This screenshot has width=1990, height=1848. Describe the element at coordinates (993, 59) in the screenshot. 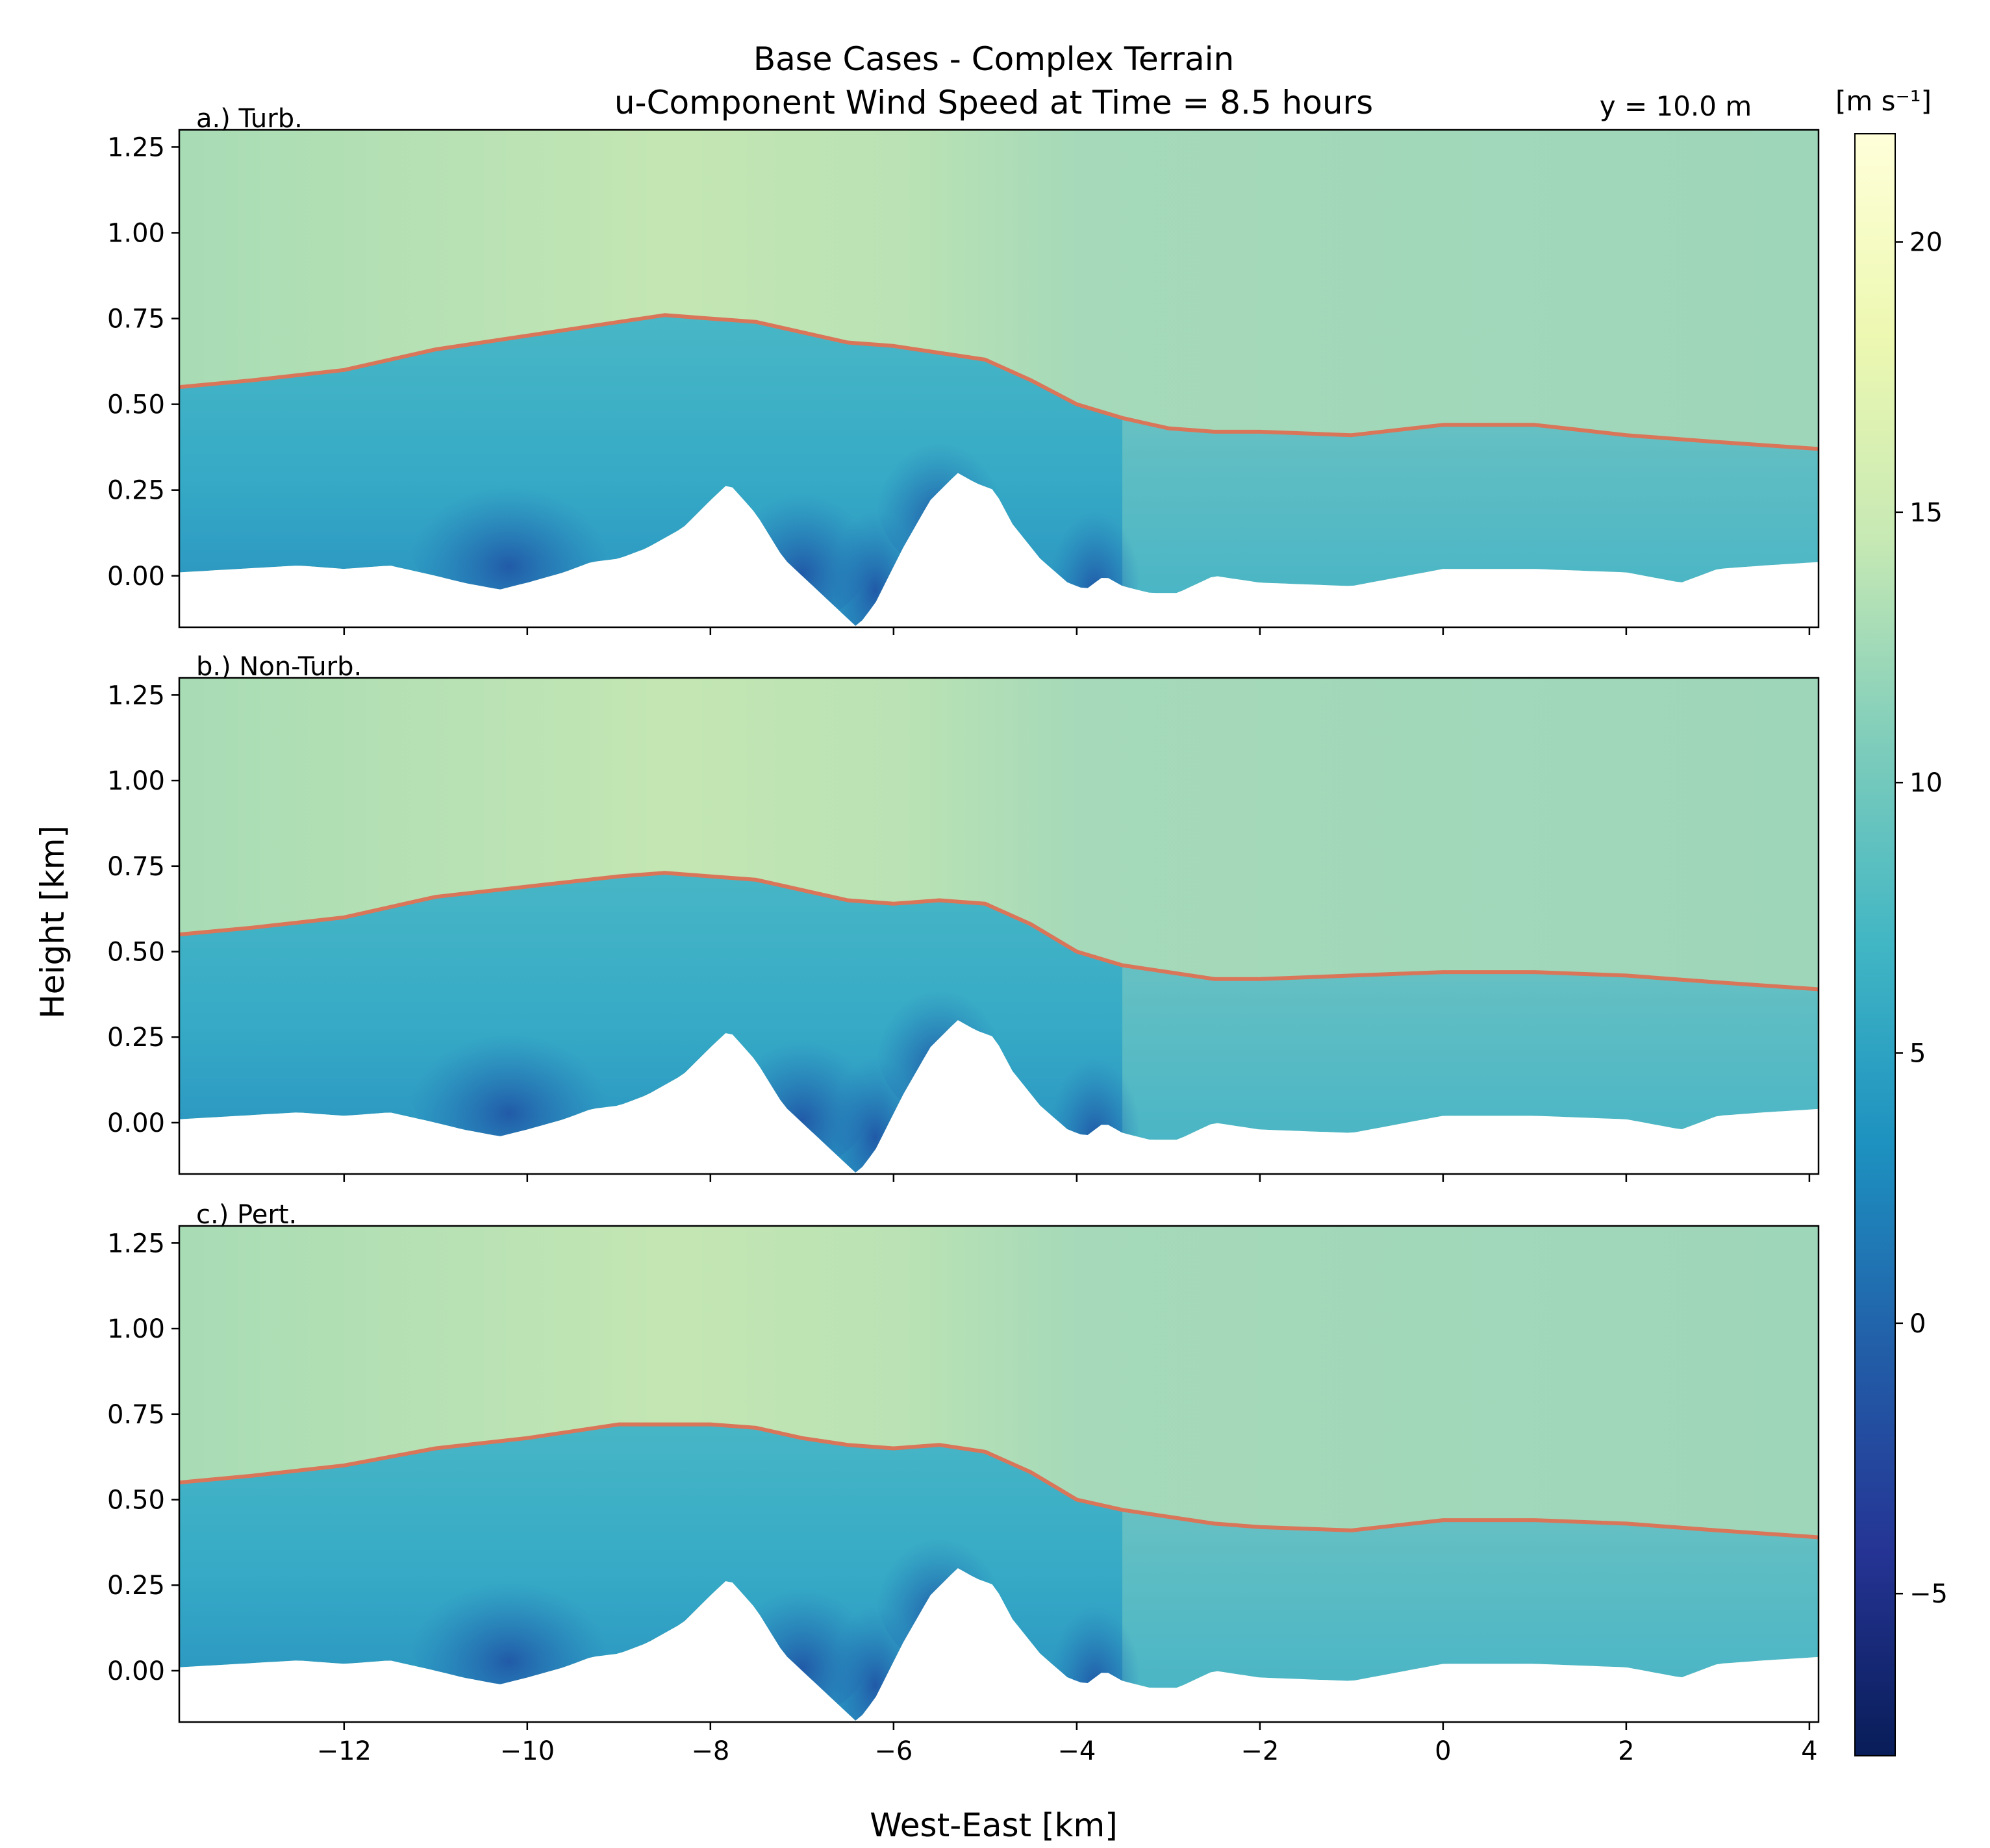

I see `chart-title-line-1: Base Cases - Complex Terrain` at that location.